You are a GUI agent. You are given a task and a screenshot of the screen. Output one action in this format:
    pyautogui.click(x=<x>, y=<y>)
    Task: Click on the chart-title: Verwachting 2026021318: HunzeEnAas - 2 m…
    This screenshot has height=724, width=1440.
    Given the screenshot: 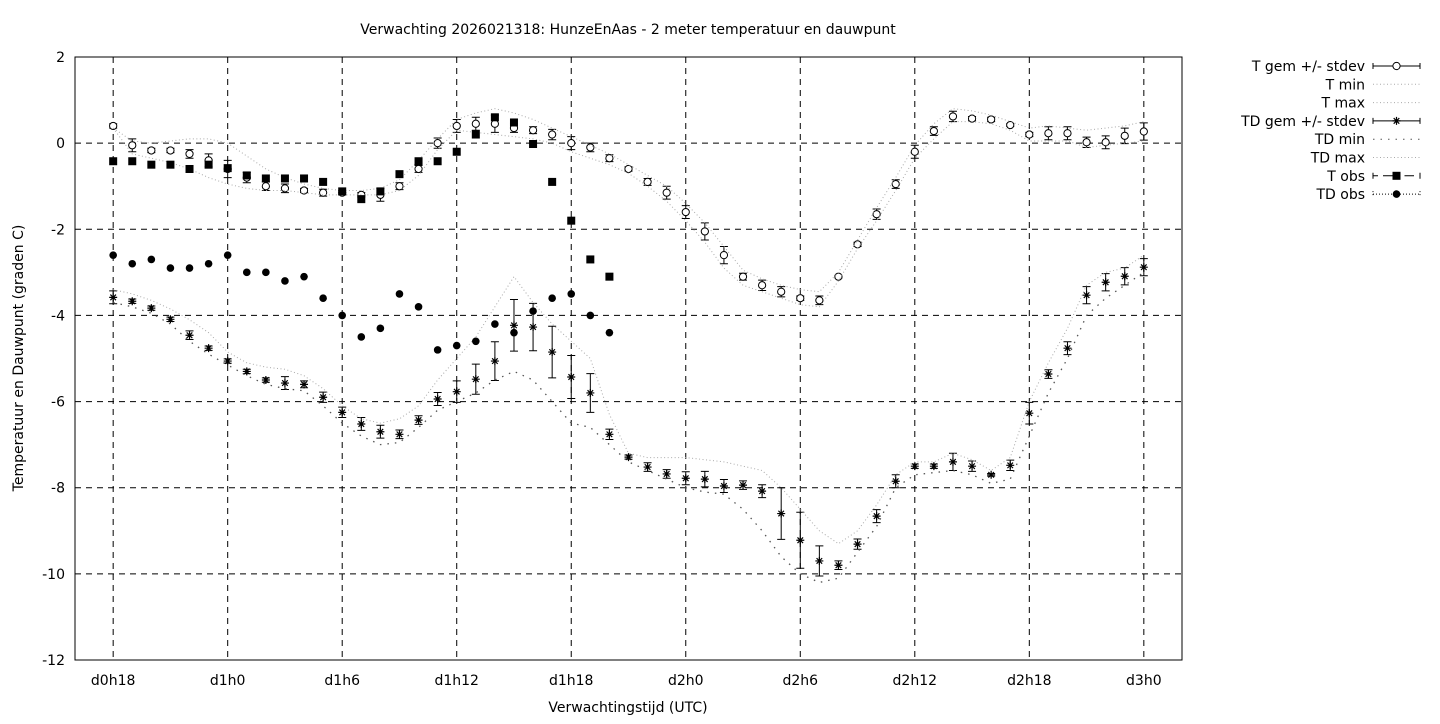 What is the action you would take?
    pyautogui.click(x=628, y=30)
    